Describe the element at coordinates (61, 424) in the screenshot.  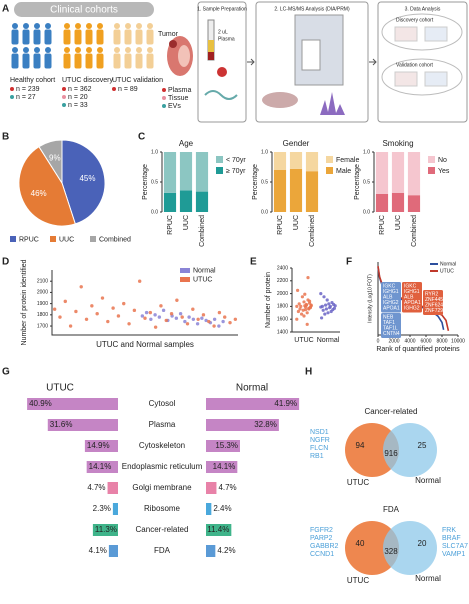
I see `value-label: 31.6%` at that location.